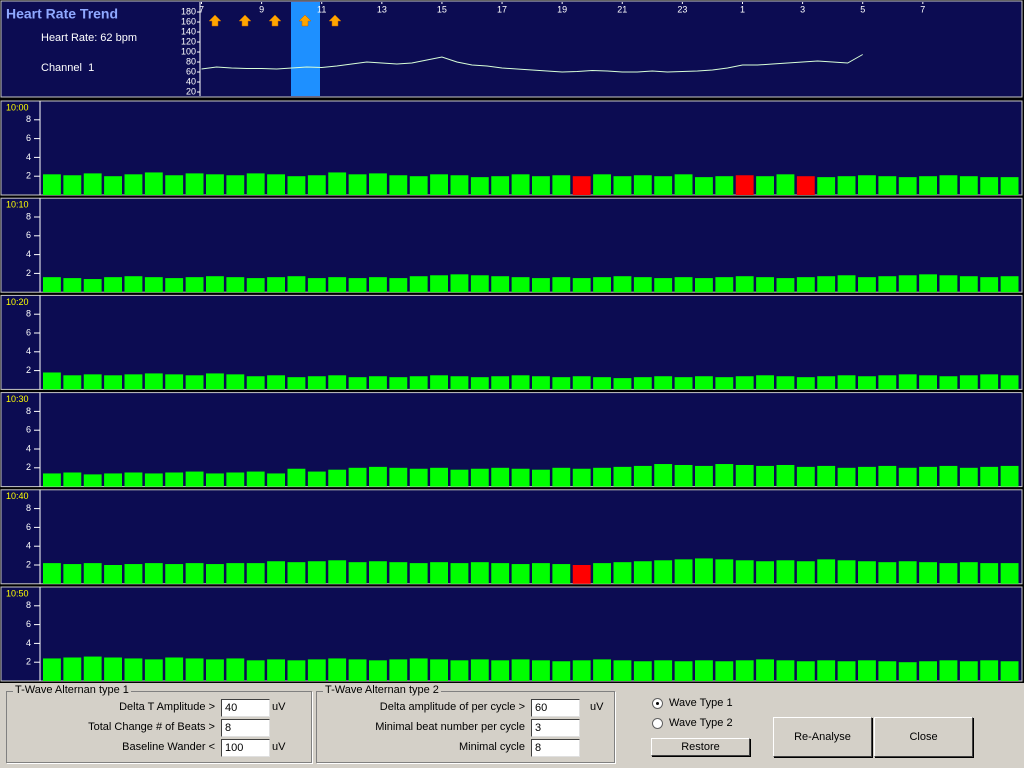 This screenshot has width=1024, height=768. What do you see at coordinates (382, 9) in the screenshot?
I see `x-tick-label: 13` at bounding box center [382, 9].